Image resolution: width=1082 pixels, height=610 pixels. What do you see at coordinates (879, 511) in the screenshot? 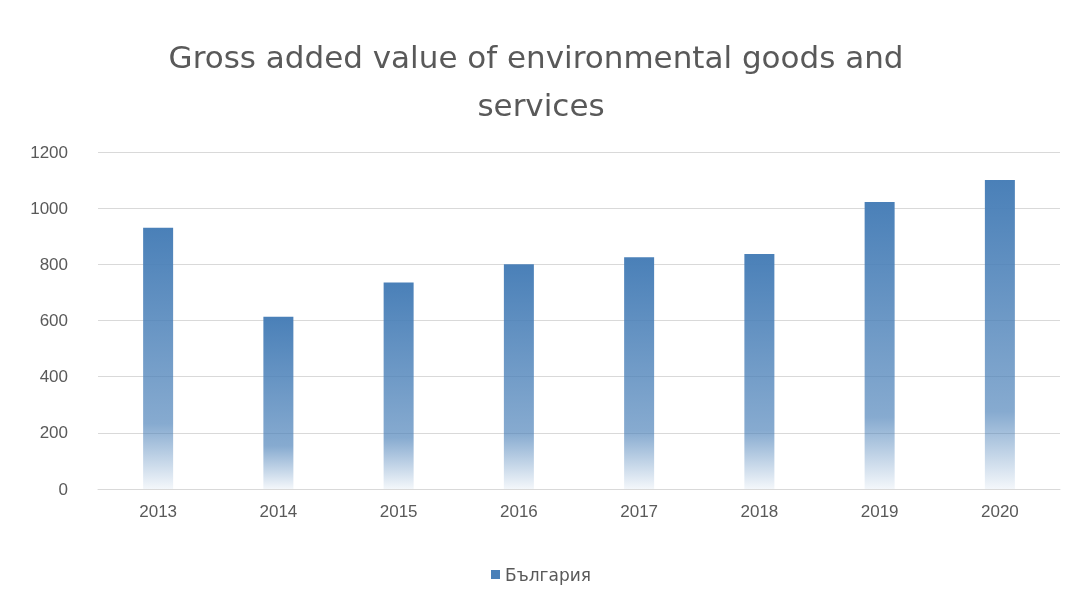
I see `x-tick-label: 2019` at bounding box center [879, 511].